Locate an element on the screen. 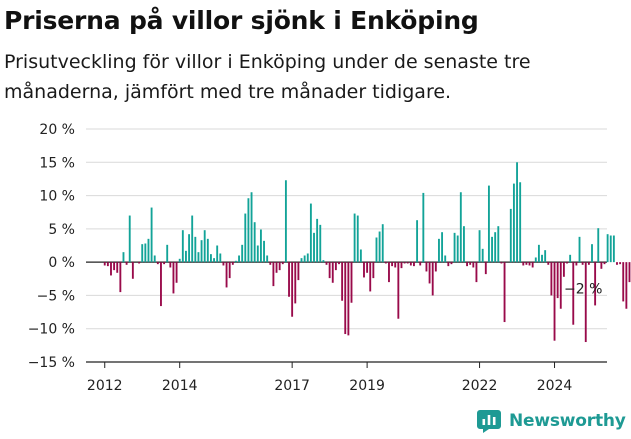  x-tick-label: 2017 is located at coordinates (292, 386).